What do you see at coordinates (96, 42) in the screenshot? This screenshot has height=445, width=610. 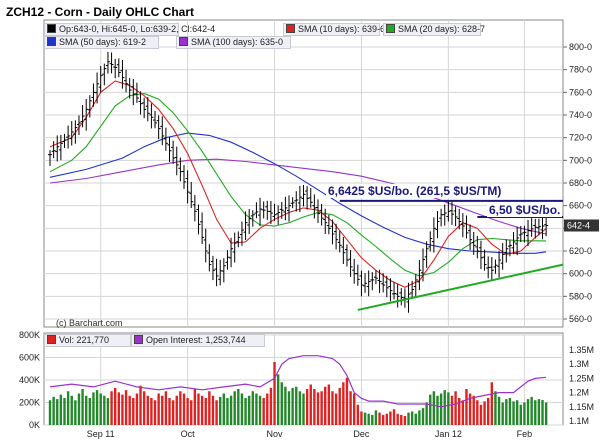 I see `legend-sma50: SMA (50 days): 619-2` at bounding box center [96, 42].